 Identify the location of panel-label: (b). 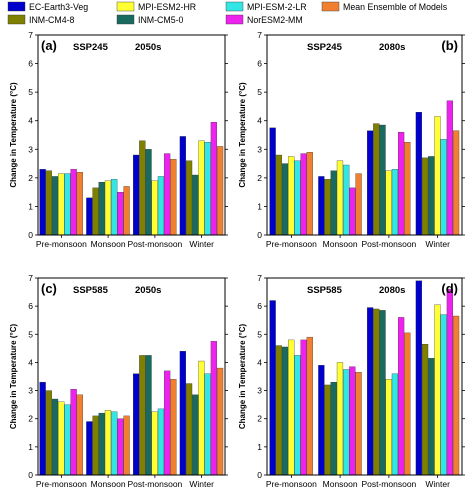
(449, 45).